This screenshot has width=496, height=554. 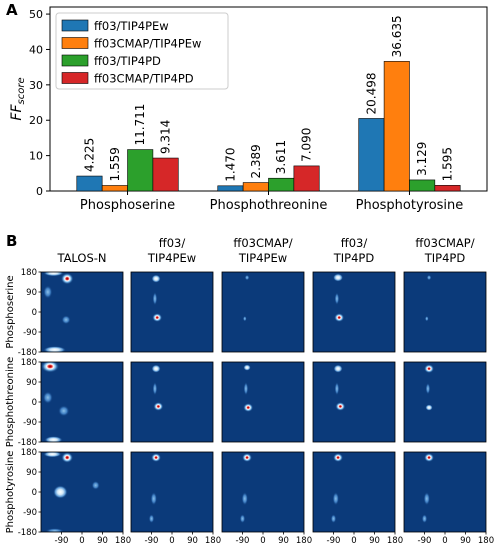 I want to click on y-tick-label: 90, so click(x=31, y=383).